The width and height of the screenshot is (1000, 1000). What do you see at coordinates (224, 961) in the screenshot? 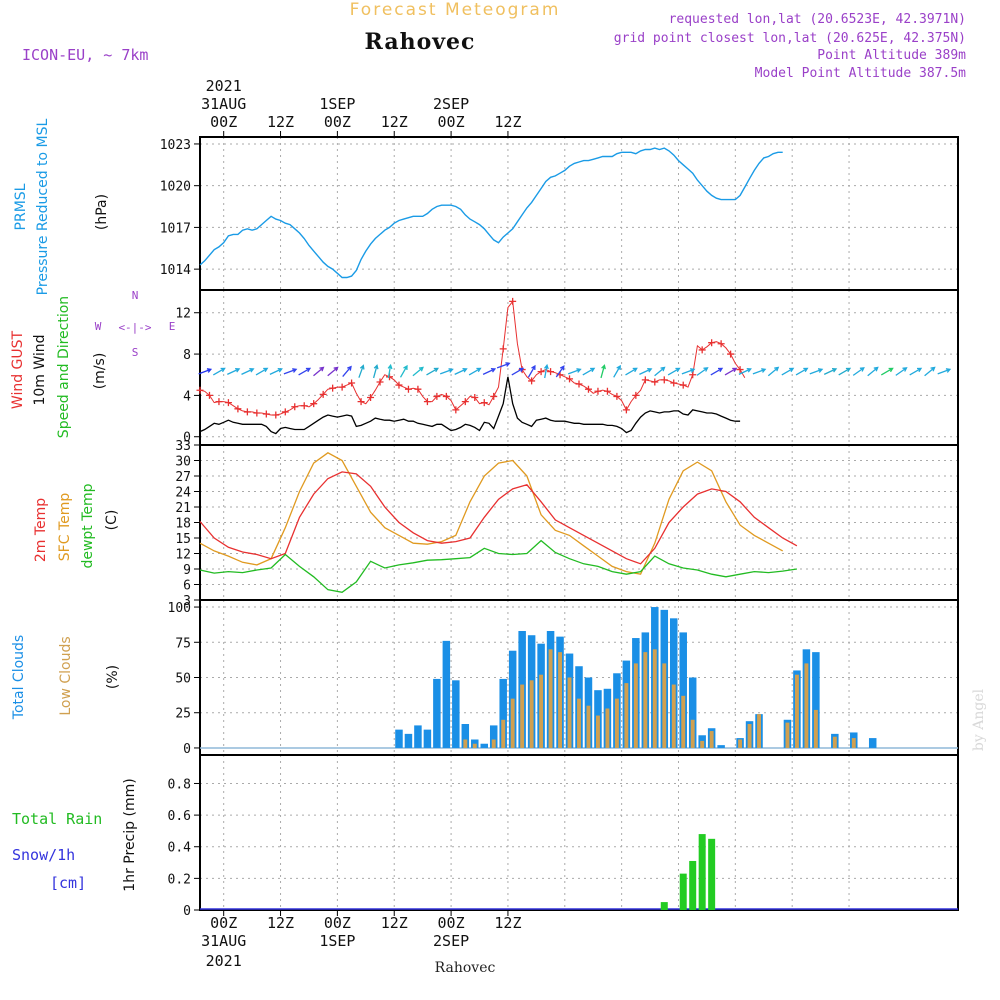
I see `time-year-0: 2021` at bounding box center [224, 961].